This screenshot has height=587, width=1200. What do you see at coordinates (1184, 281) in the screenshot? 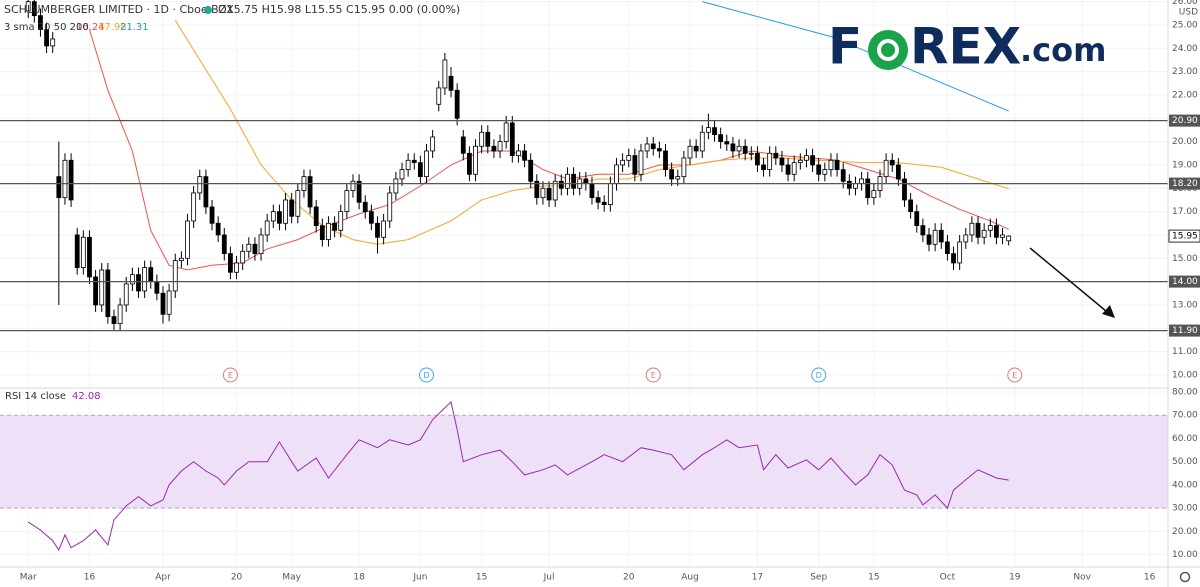
I see `level-label-box` at bounding box center [1184, 281].